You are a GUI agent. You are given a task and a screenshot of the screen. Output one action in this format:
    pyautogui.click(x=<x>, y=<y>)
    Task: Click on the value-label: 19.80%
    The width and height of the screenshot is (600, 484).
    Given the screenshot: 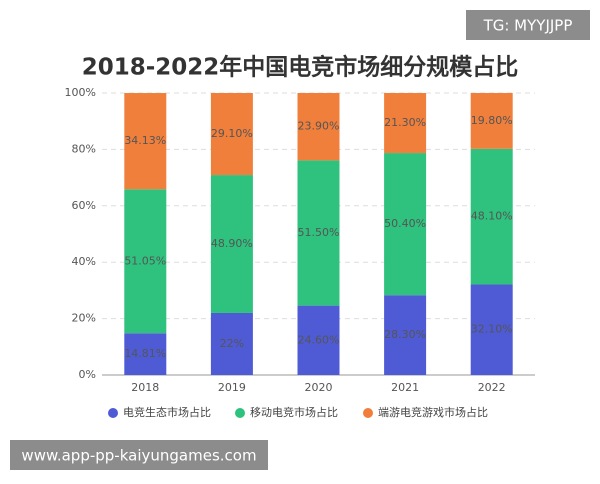 What is the action you would take?
    pyautogui.click(x=492, y=120)
    